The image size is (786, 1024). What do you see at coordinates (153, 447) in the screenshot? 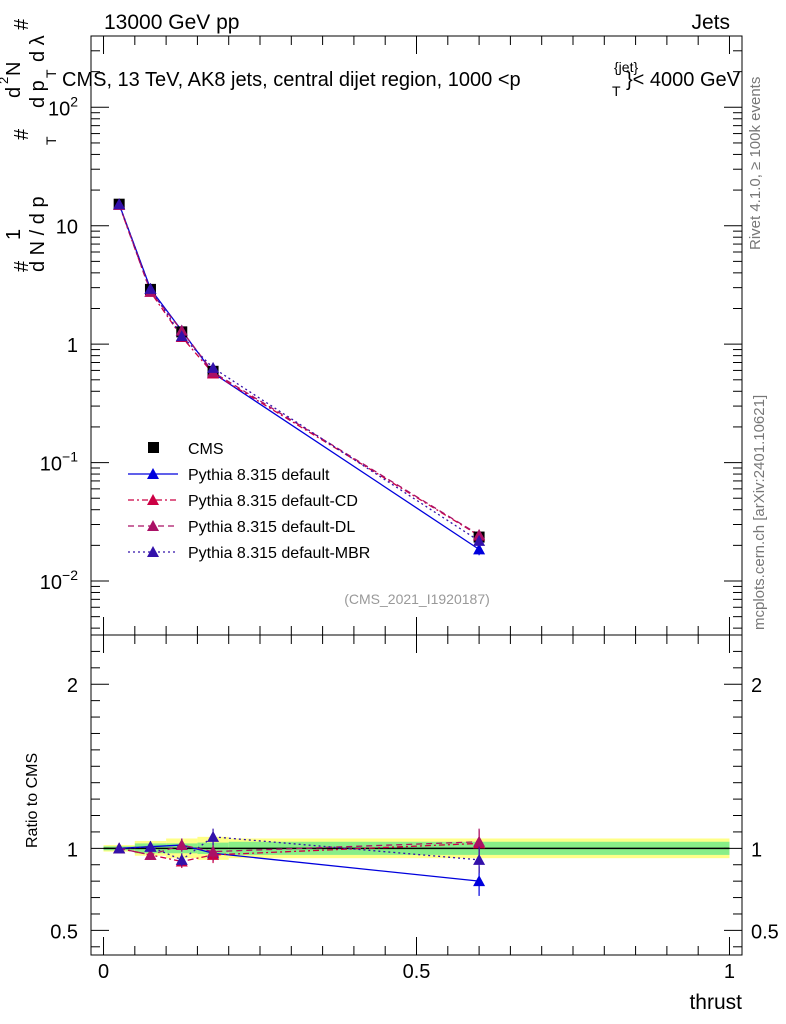
I see `legend-marker-cms` at bounding box center [153, 447].